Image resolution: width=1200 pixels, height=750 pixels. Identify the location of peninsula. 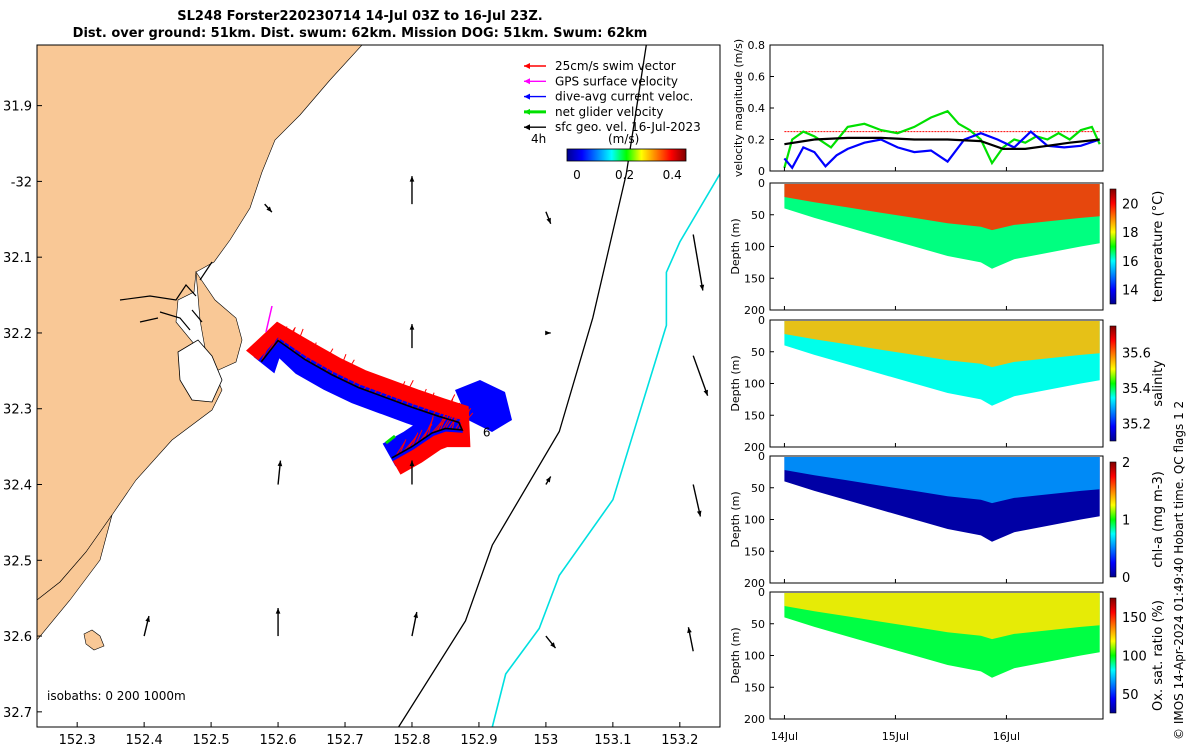
(219, 321).